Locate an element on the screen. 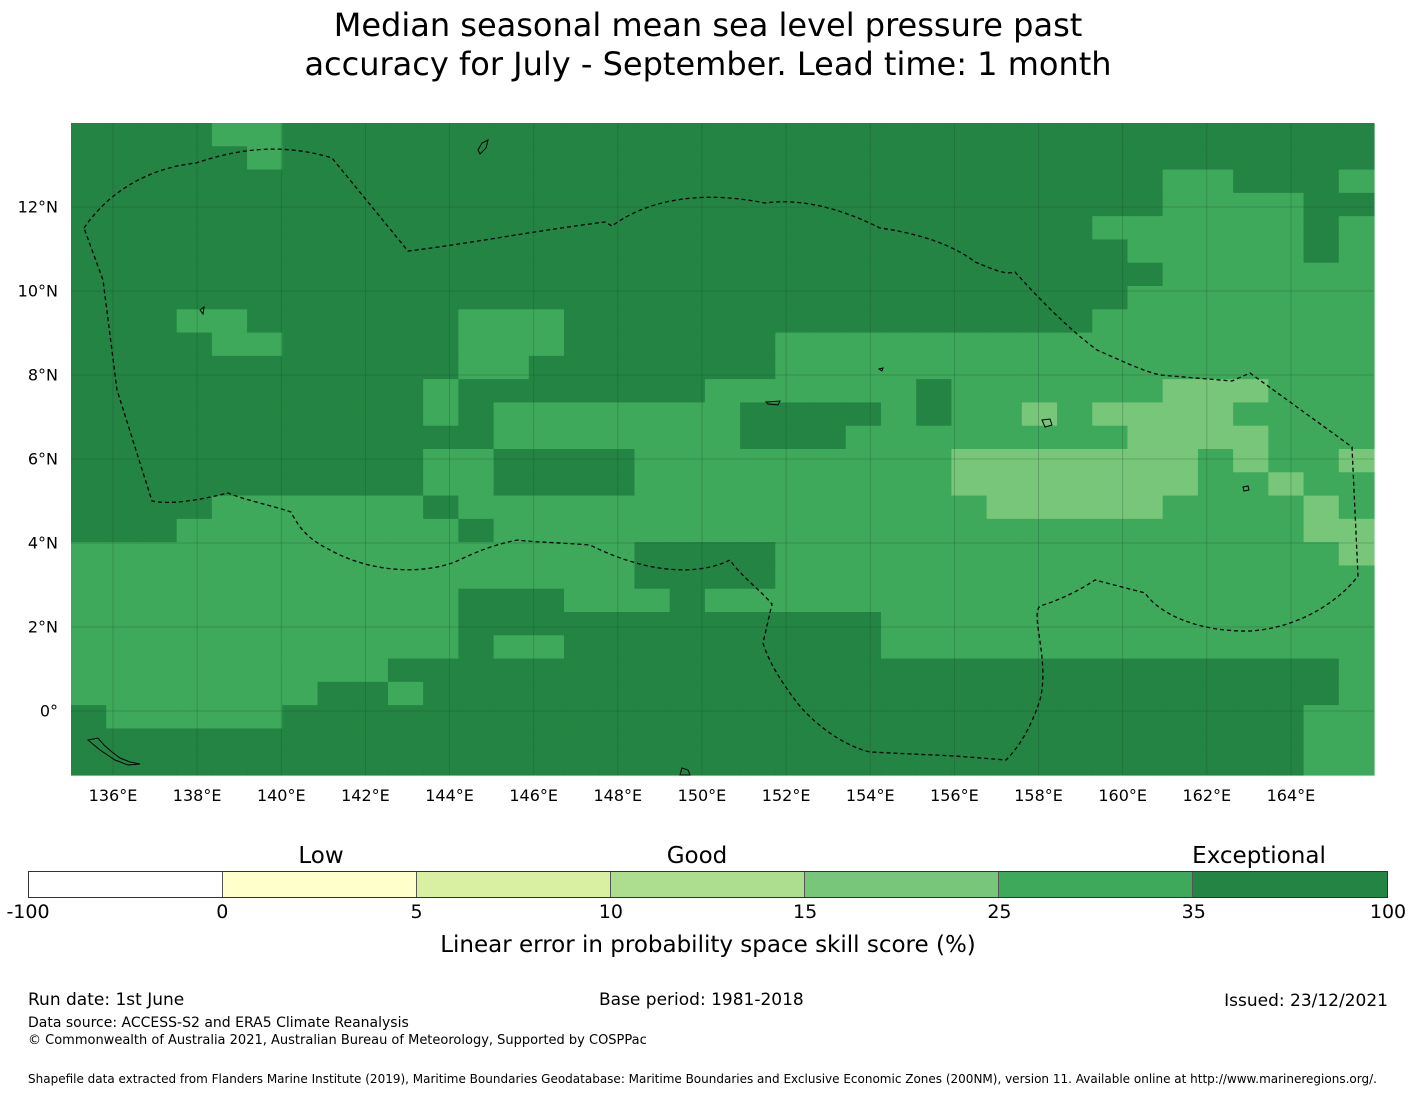 This screenshot has width=1416, height=1095. base-period: Base period: 1981-2018 is located at coordinates (701, 1000).